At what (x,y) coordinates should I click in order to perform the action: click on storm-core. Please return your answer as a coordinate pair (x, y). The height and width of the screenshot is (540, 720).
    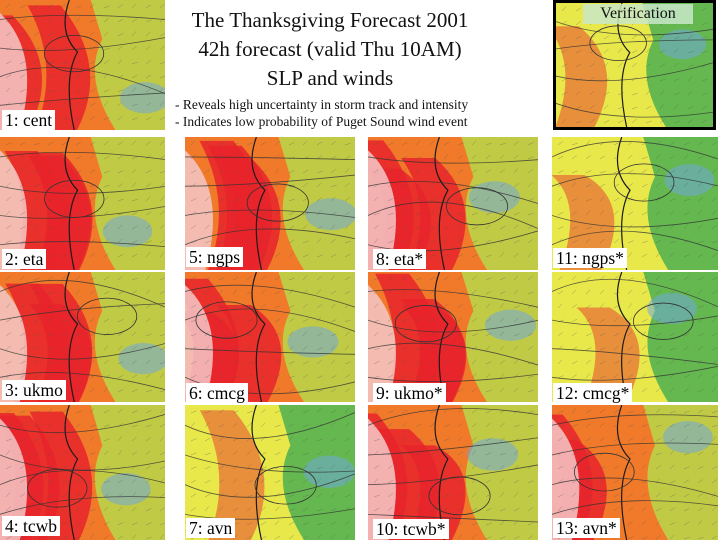
    Looking at the image, I should click on (566, 479).